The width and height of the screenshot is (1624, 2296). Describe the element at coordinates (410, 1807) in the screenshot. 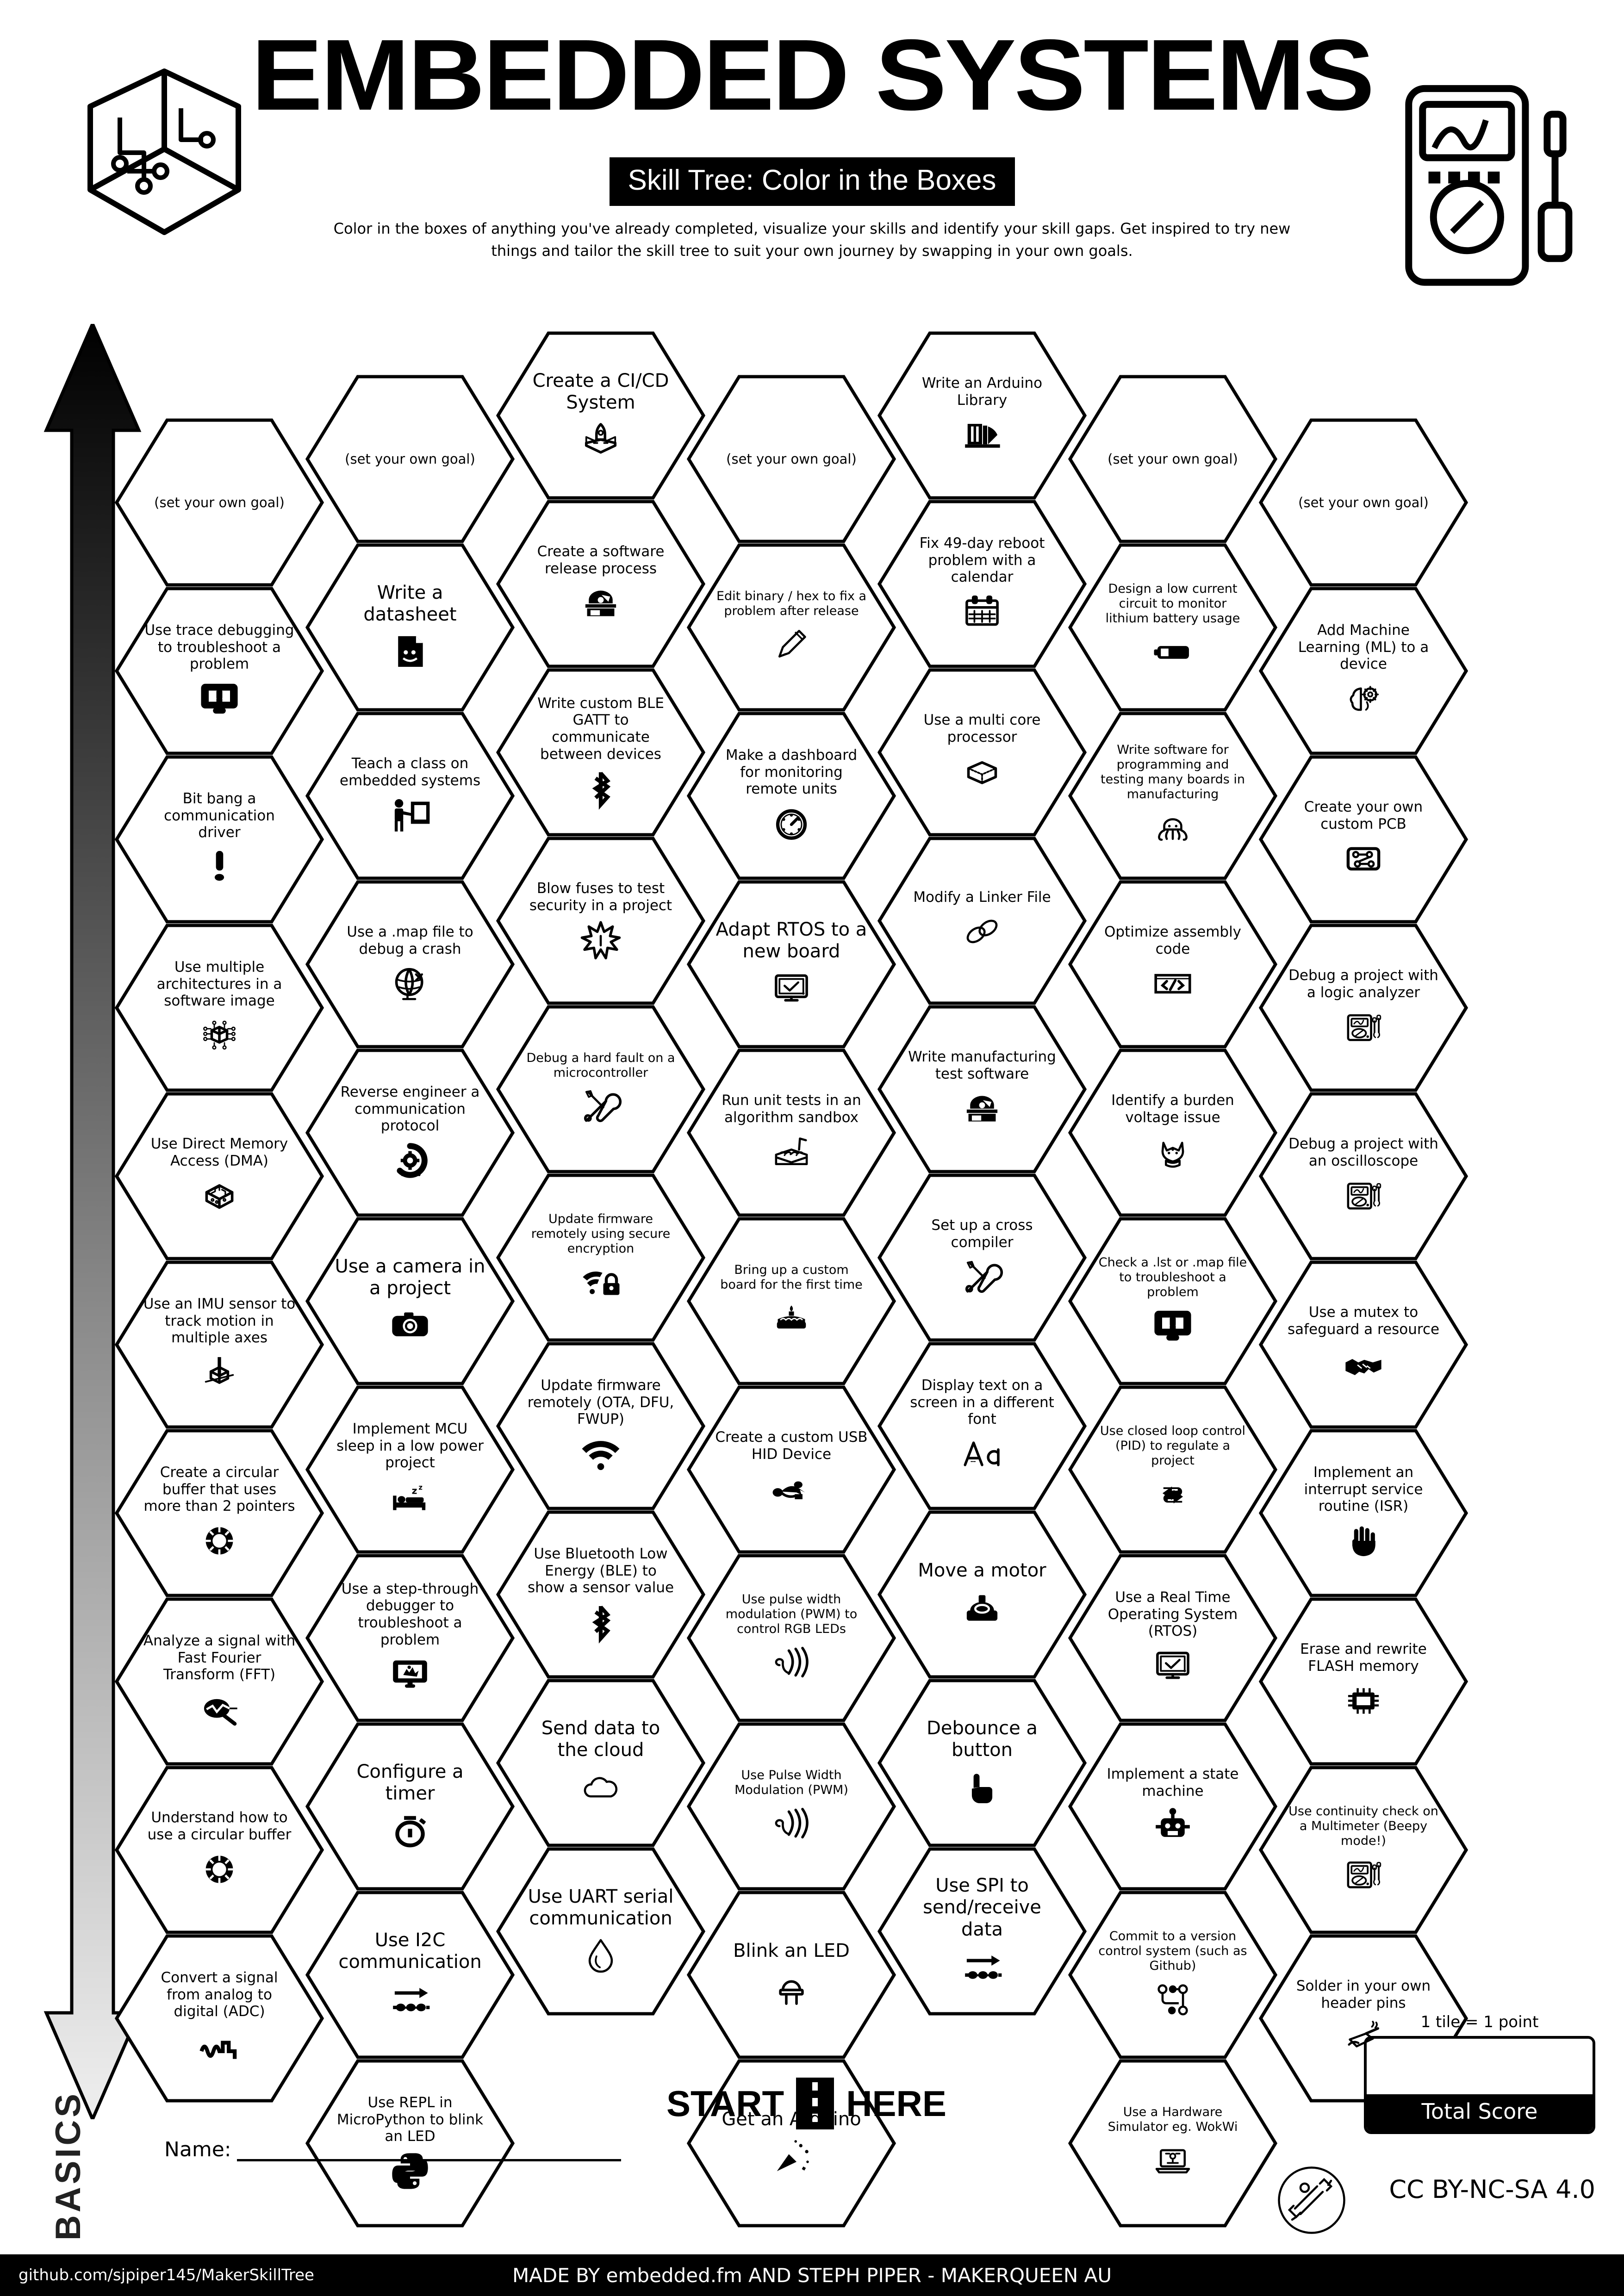

I see `skill-tile: Configure a timer` at that location.